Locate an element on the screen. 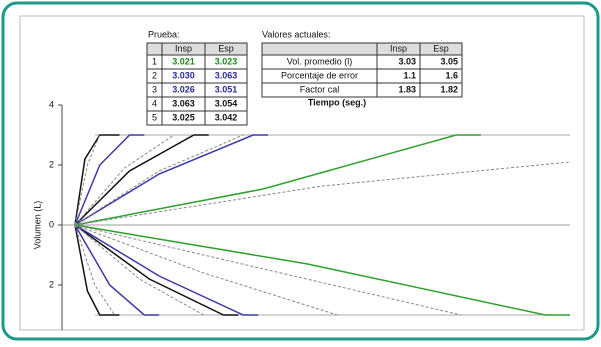  y-tick-label: 0 is located at coordinates (51, 224).